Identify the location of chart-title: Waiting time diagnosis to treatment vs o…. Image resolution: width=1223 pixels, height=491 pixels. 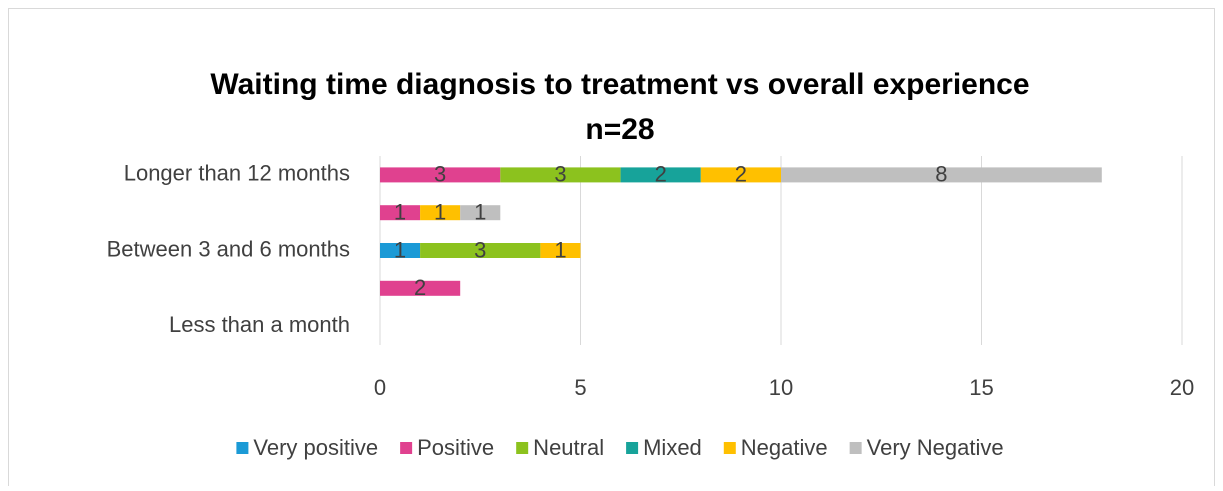
(619, 84).